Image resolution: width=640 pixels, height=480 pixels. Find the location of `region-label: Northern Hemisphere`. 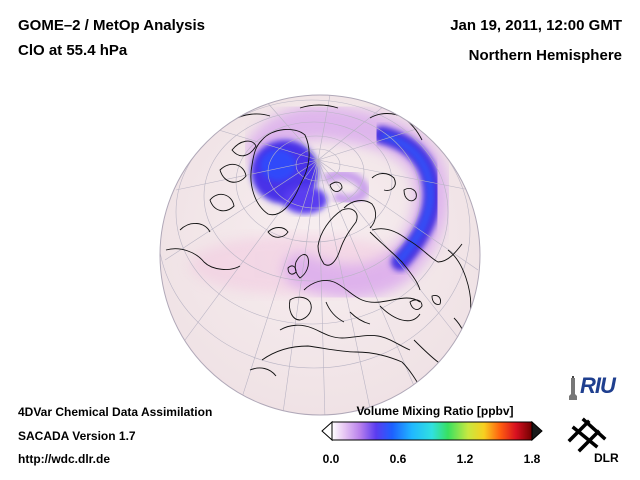

region-label: Northern Hemisphere is located at coordinates (545, 55).